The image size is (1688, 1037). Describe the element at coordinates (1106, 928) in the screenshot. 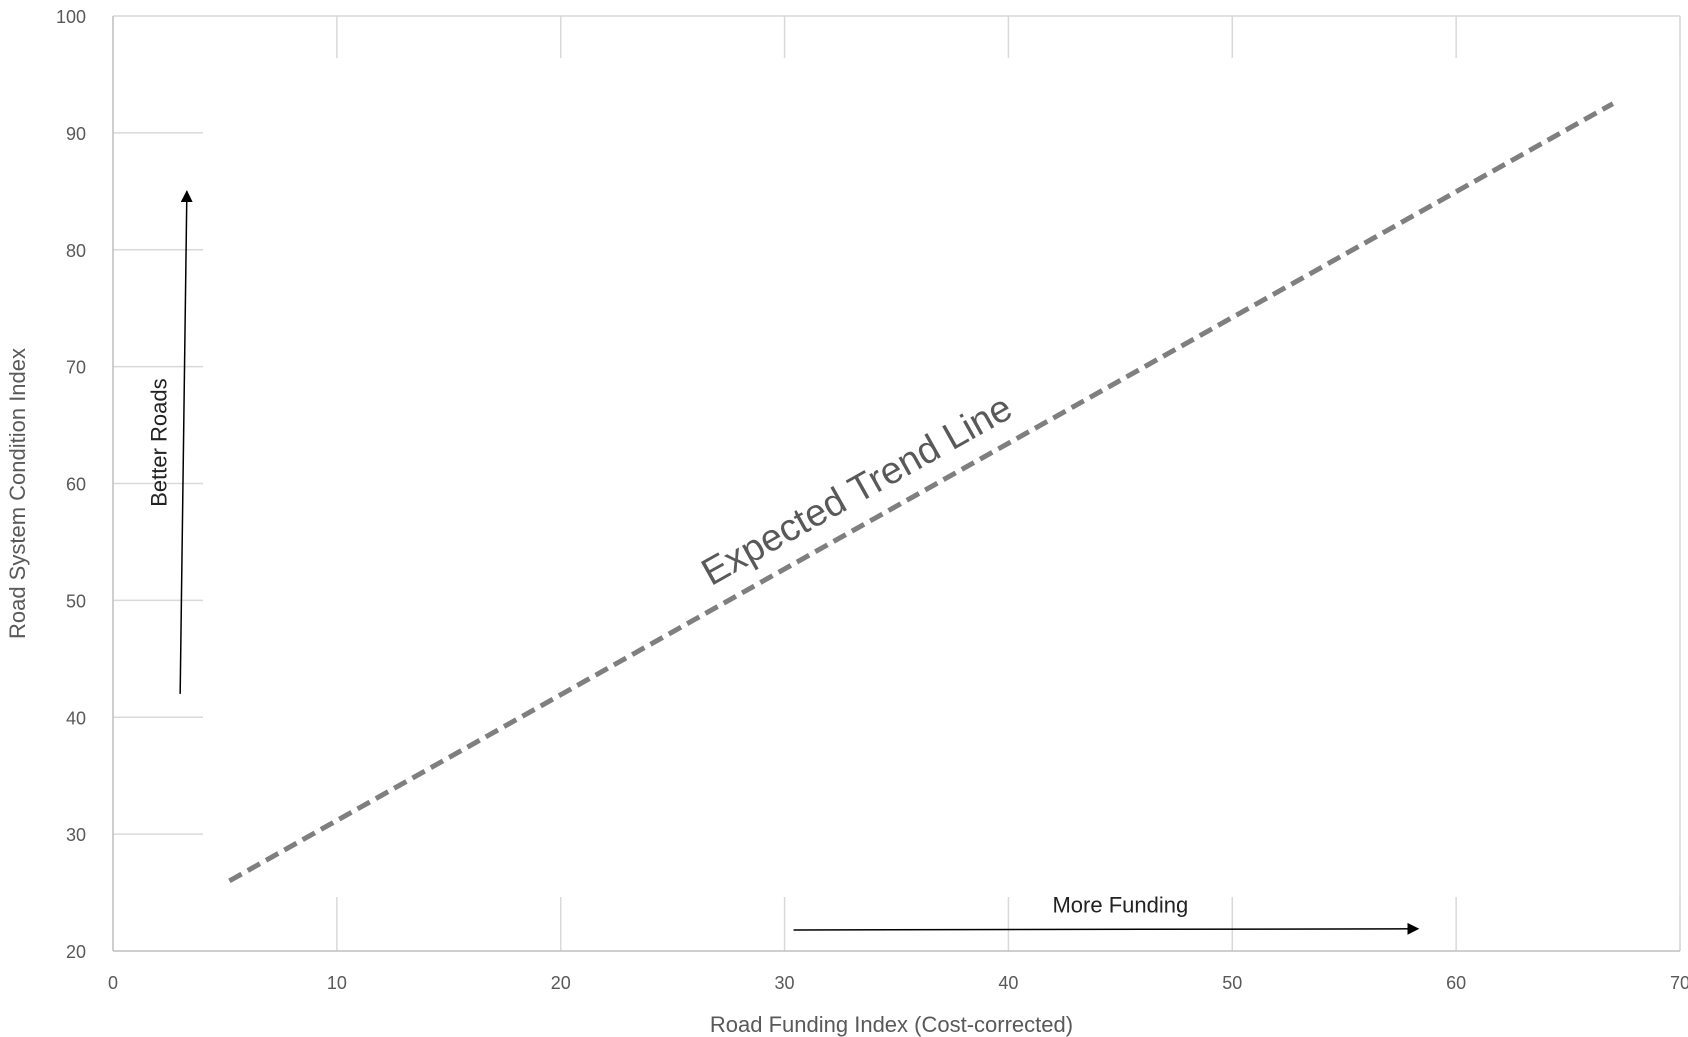

I see `more-funding-arrow` at that location.